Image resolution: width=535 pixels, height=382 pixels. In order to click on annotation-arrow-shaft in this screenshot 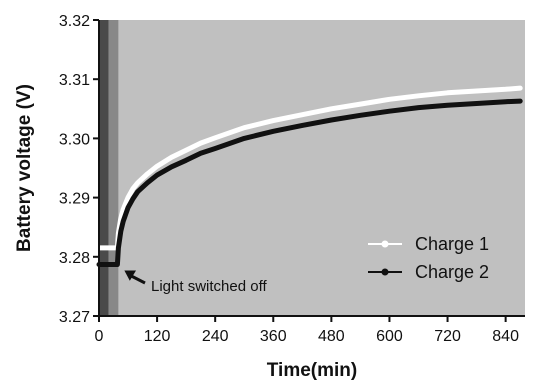, I will do `click(137, 279)`.